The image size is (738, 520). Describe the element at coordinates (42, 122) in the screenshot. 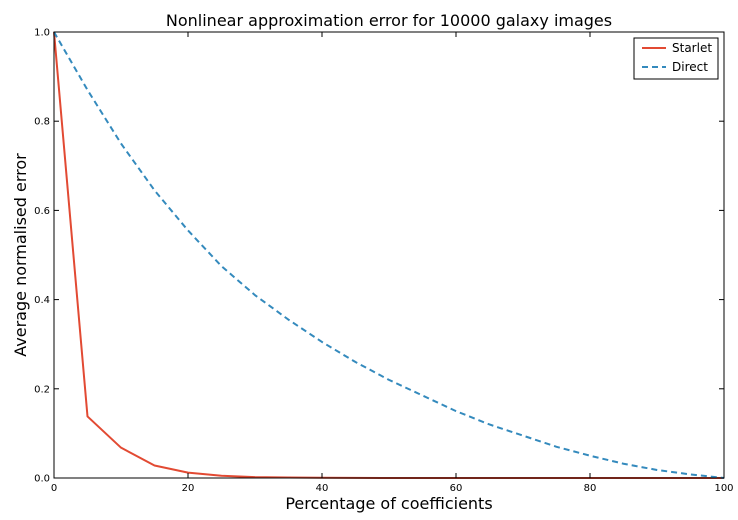

I see `y-tick-label: 0.8` at that location.